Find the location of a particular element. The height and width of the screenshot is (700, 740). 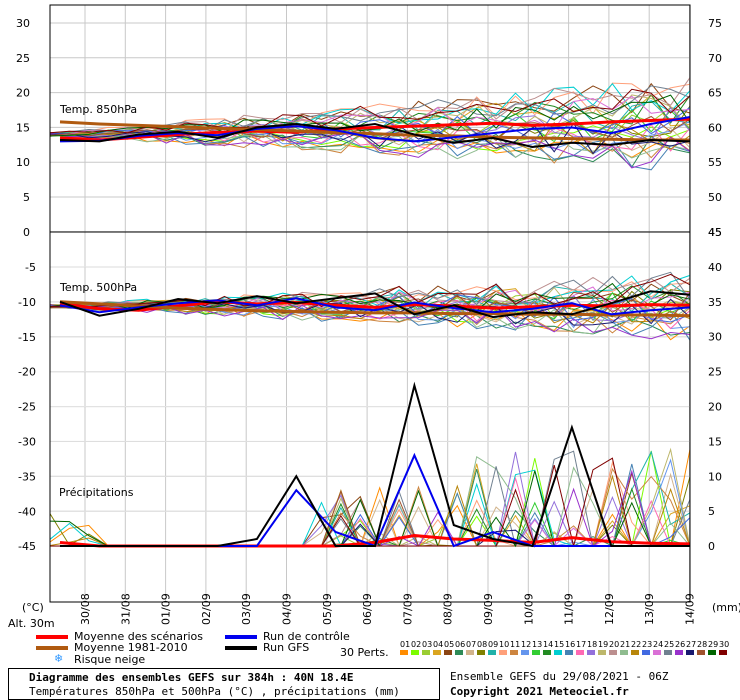

bottom-left-tick: -45 is located at coordinates (27, 546).